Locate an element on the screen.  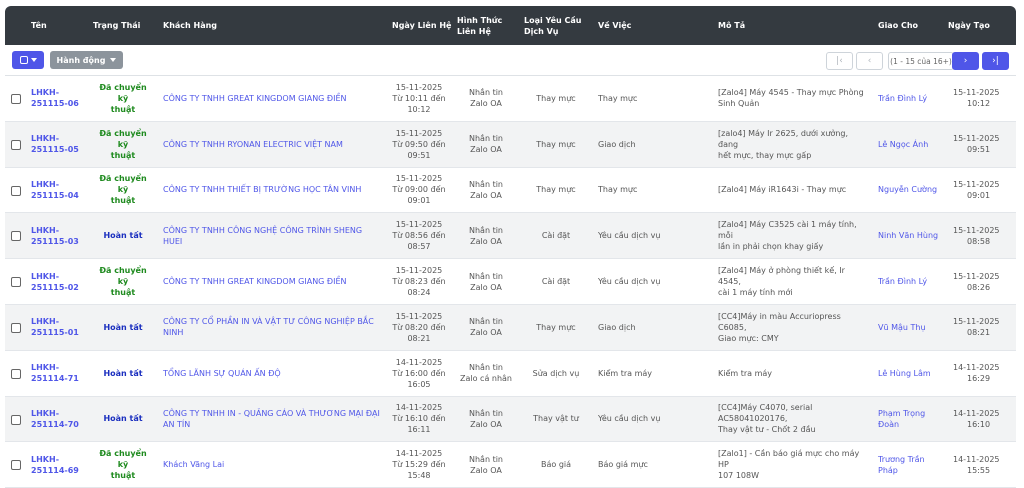
col-header-hinh-thuc: Hình Thức Liên Hệ is located at coordinates (479, 25).